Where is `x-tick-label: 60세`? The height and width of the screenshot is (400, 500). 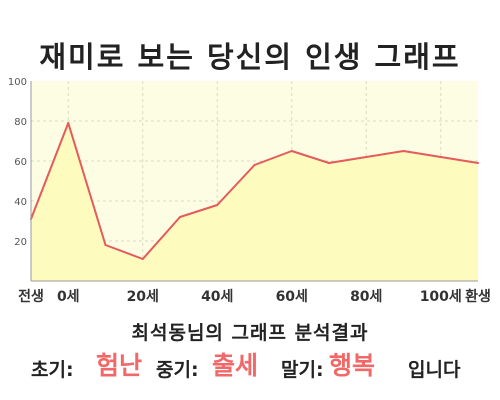 x-tick-label: 60세 is located at coordinates (292, 297).